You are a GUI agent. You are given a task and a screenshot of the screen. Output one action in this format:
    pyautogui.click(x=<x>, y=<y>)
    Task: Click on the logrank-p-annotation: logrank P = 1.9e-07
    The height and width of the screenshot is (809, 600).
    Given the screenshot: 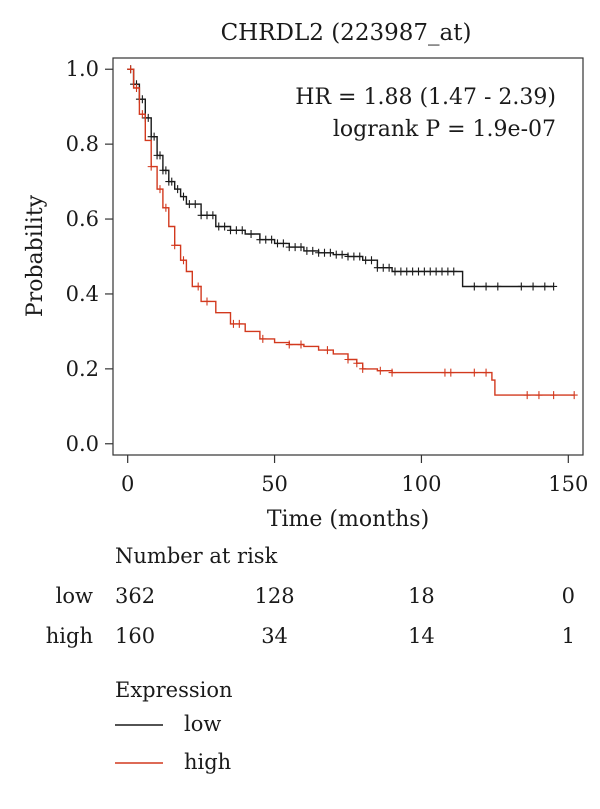 What is the action you would take?
    pyautogui.click(x=444, y=129)
    